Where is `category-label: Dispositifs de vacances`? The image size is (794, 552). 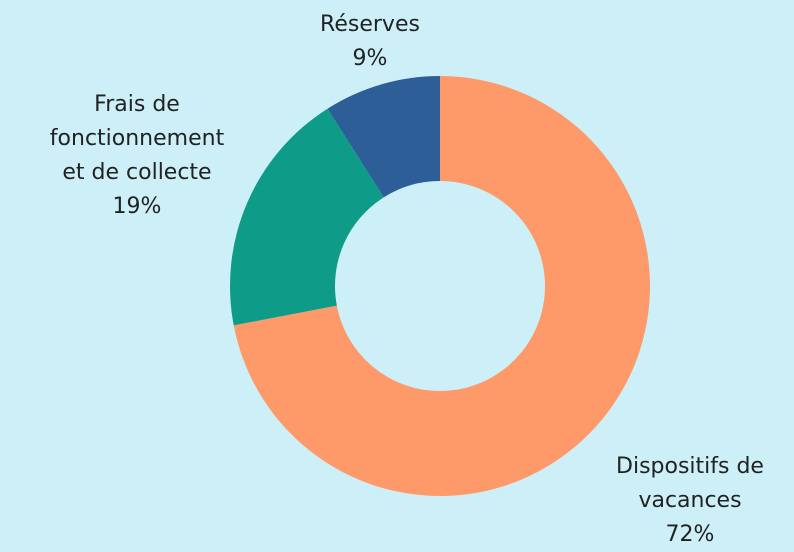
category-label: Dispositifs de vacances is located at coordinates (690, 483).